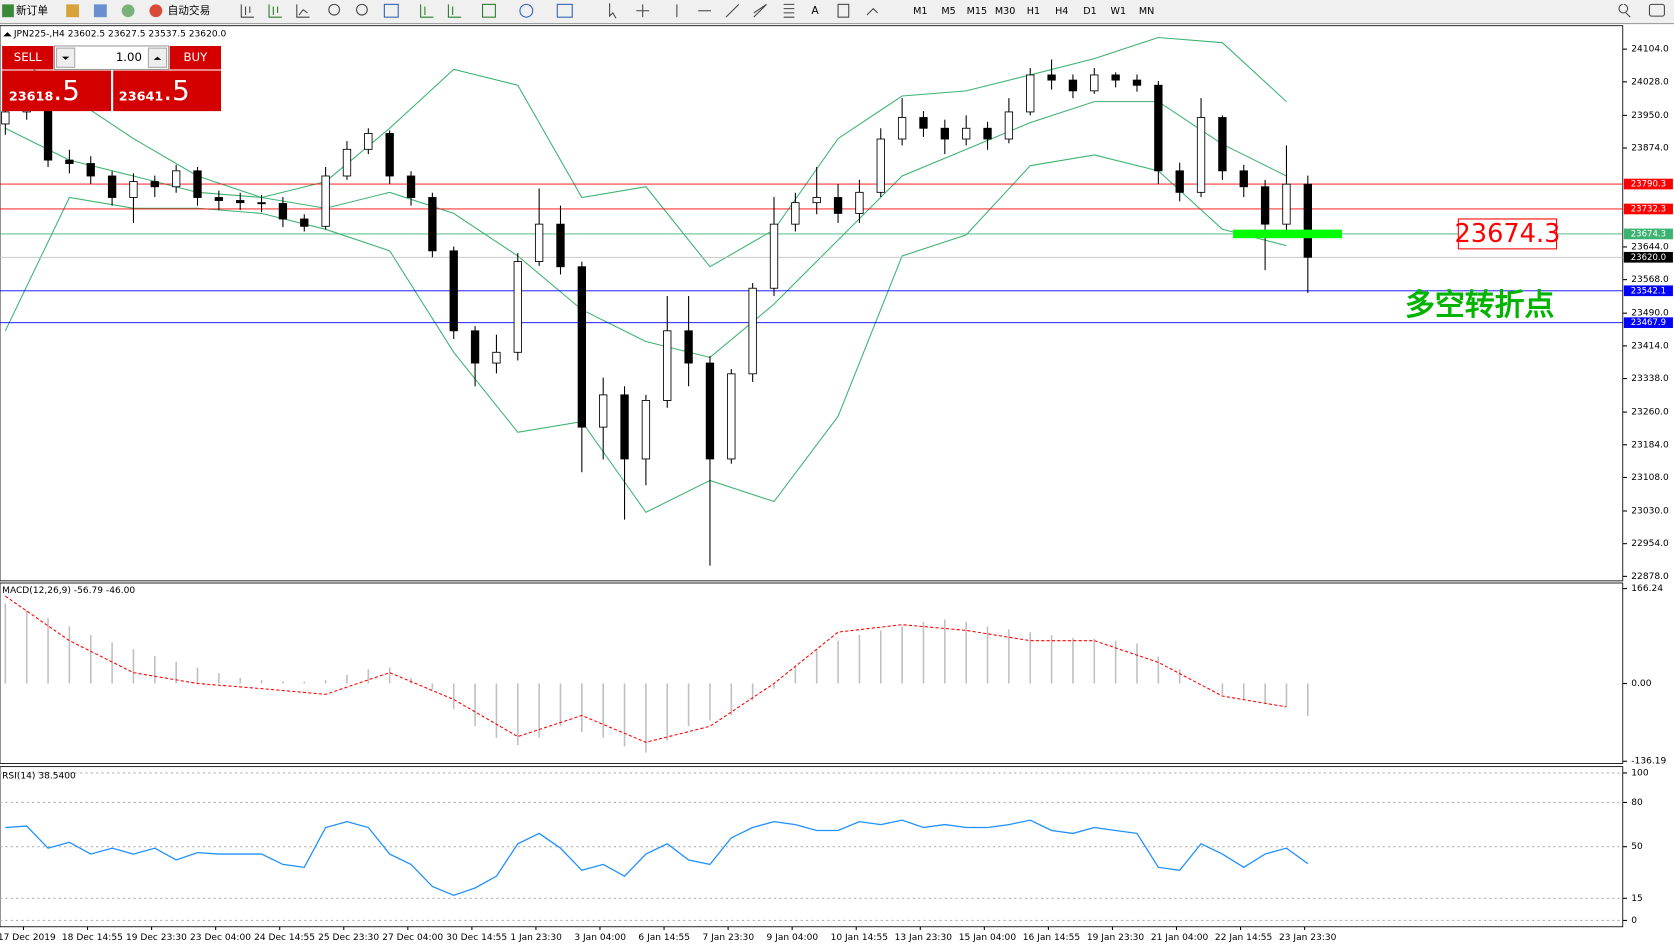 This screenshot has width=1674, height=945. Describe the element at coordinates (526, 10) in the screenshot. I see `periods-icon` at that location.